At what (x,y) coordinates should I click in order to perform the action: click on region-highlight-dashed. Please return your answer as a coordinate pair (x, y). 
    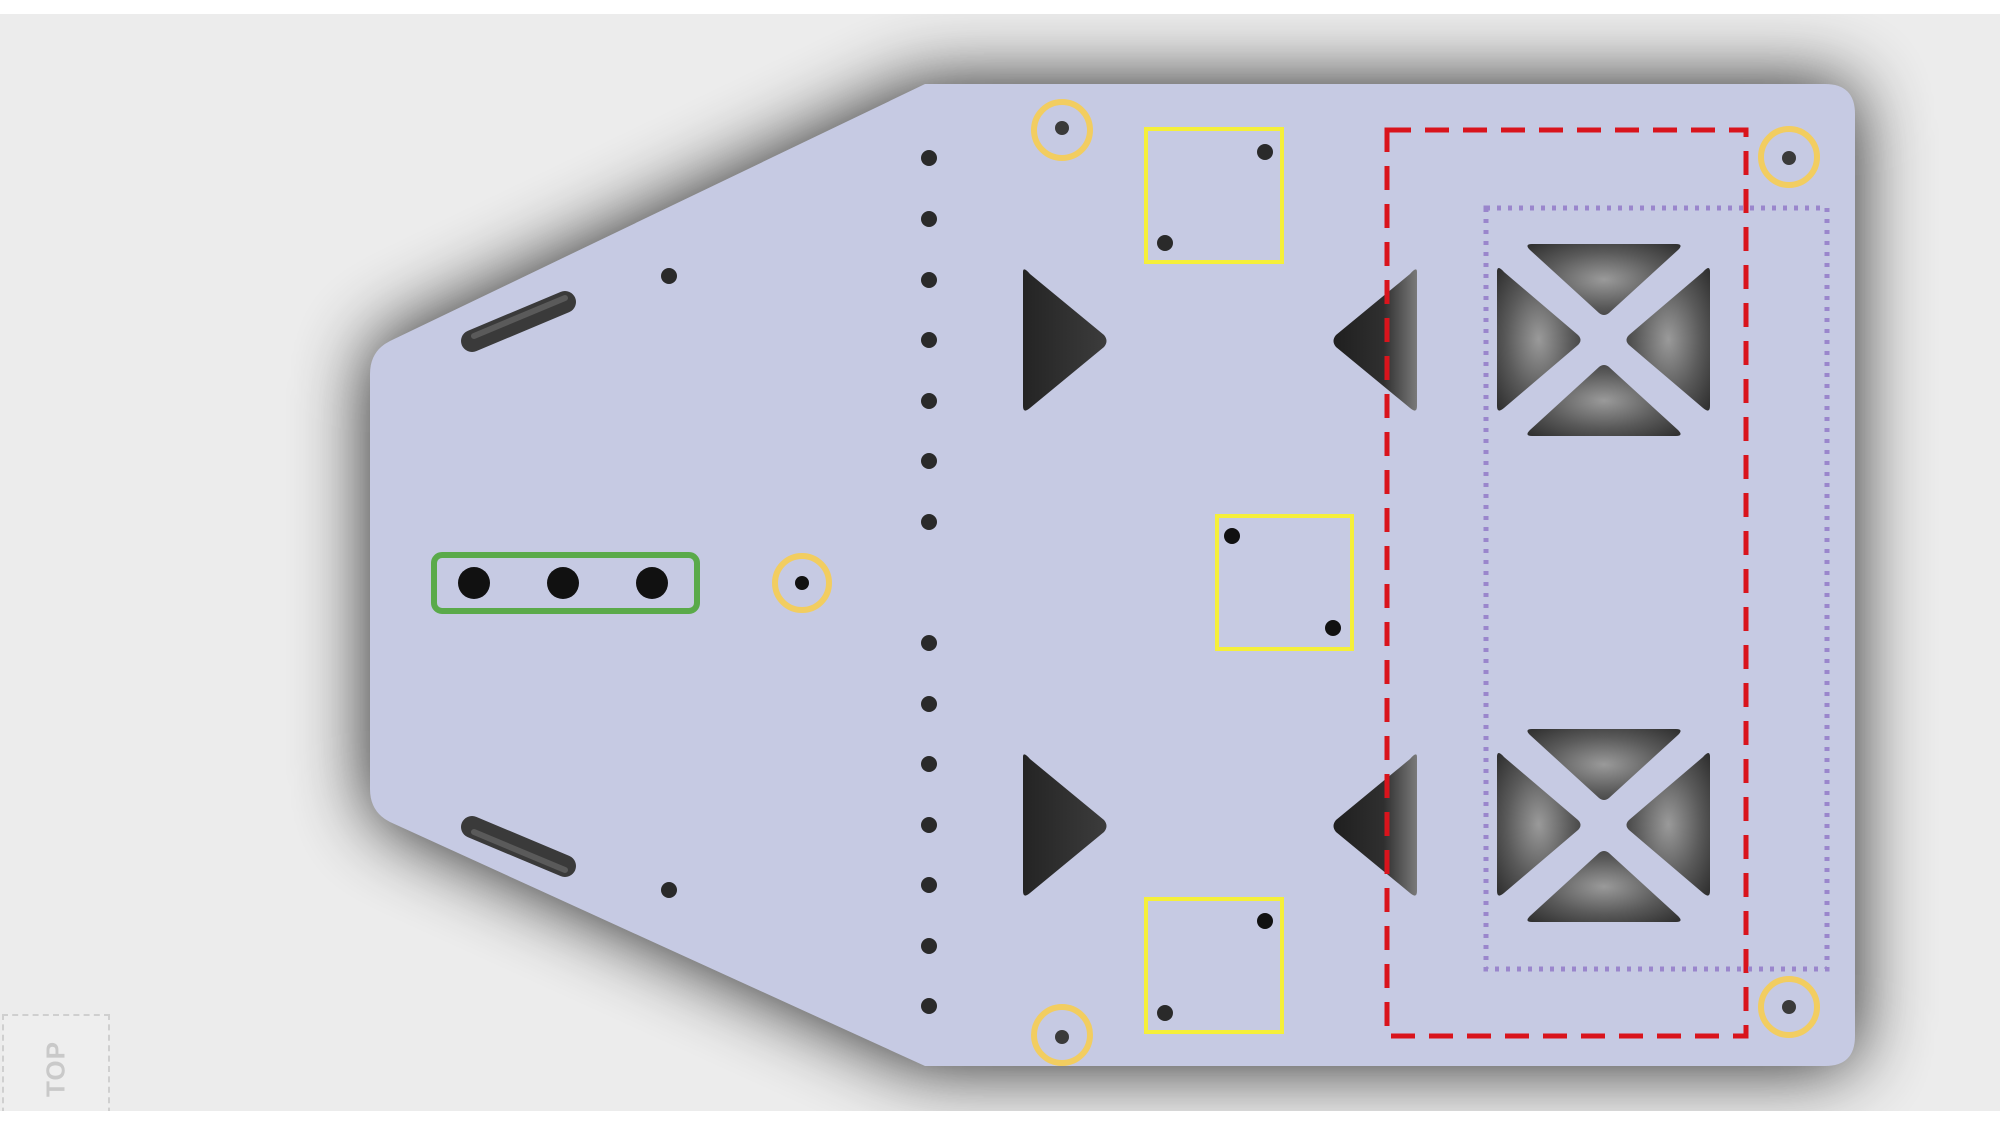
    Looking at the image, I should click on (1566, 583).